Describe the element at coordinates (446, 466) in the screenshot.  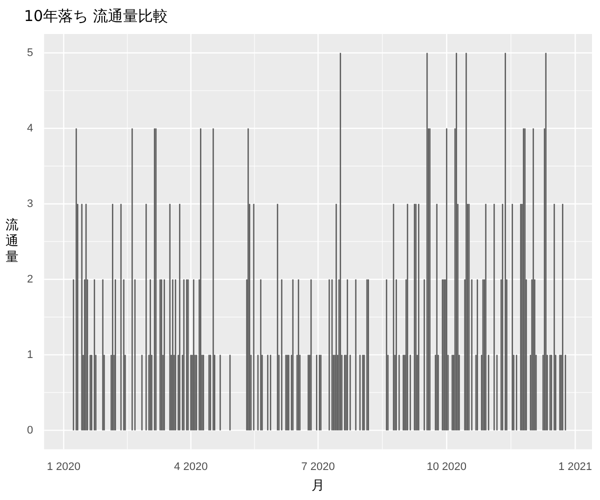
I see `x-tick-label: 10 2020` at that location.